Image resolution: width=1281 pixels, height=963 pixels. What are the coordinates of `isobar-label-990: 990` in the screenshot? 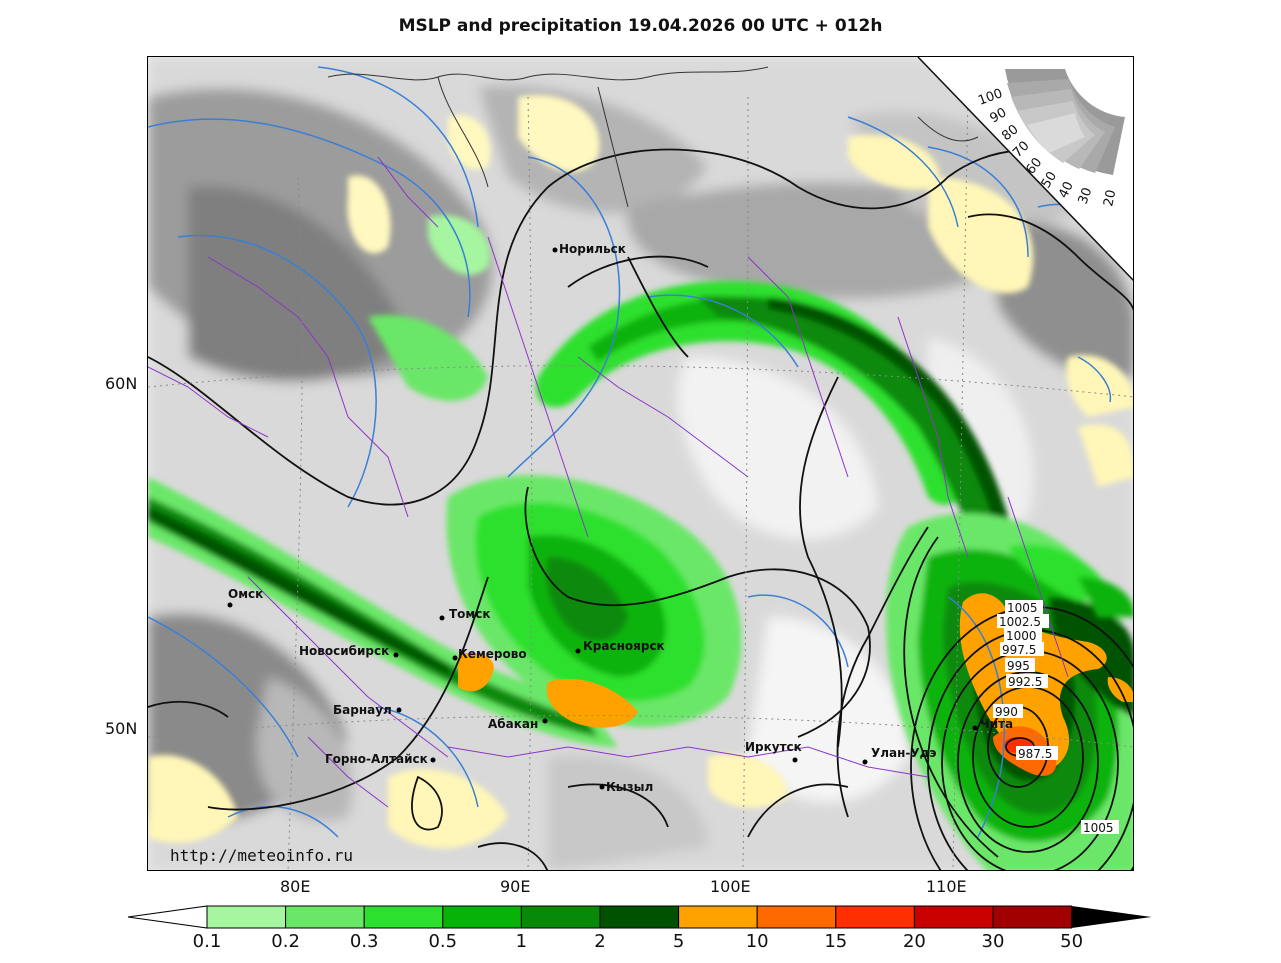 It's located at (1006, 712).